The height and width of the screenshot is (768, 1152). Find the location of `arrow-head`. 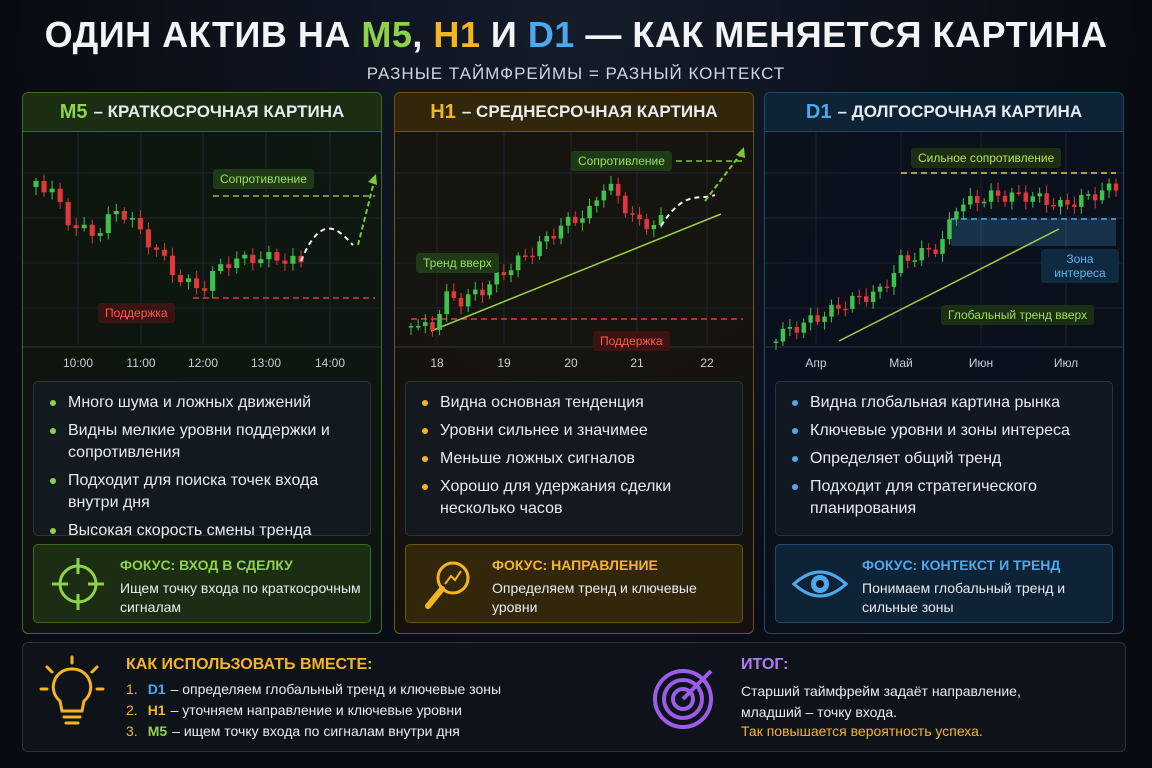

arrow-head is located at coordinates (372, 179).